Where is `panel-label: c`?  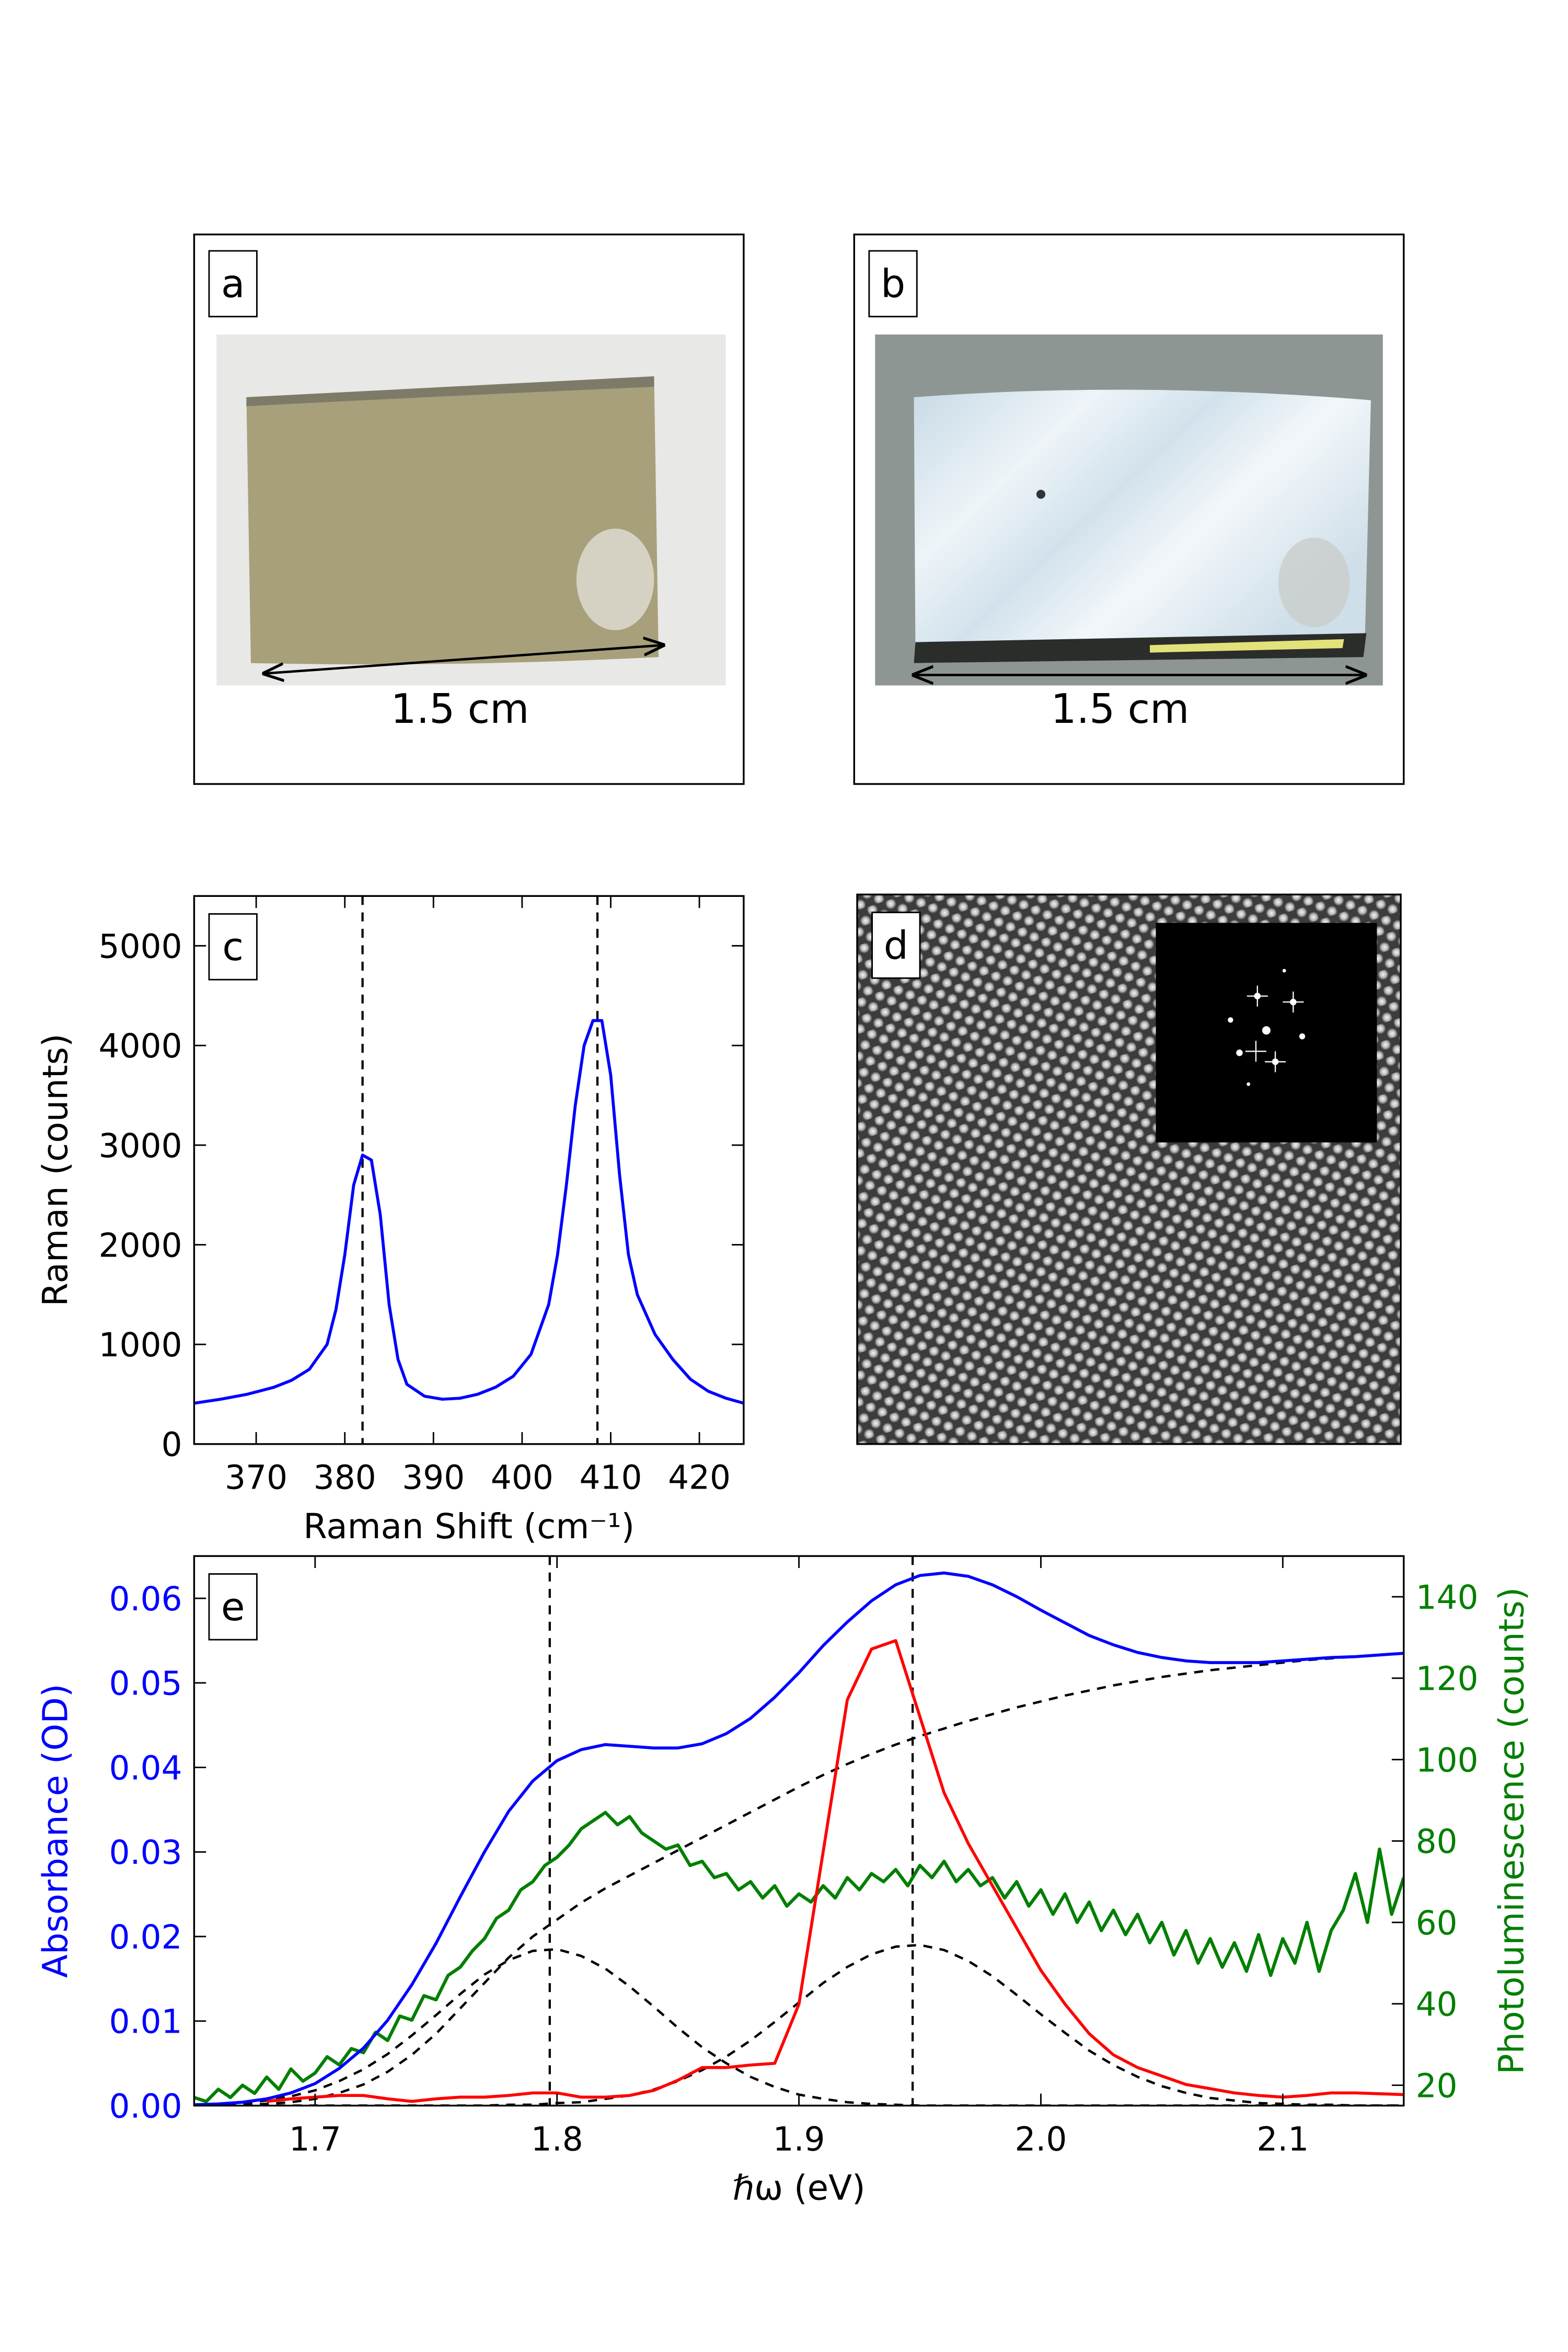
panel-label: c is located at coordinates (233, 947).